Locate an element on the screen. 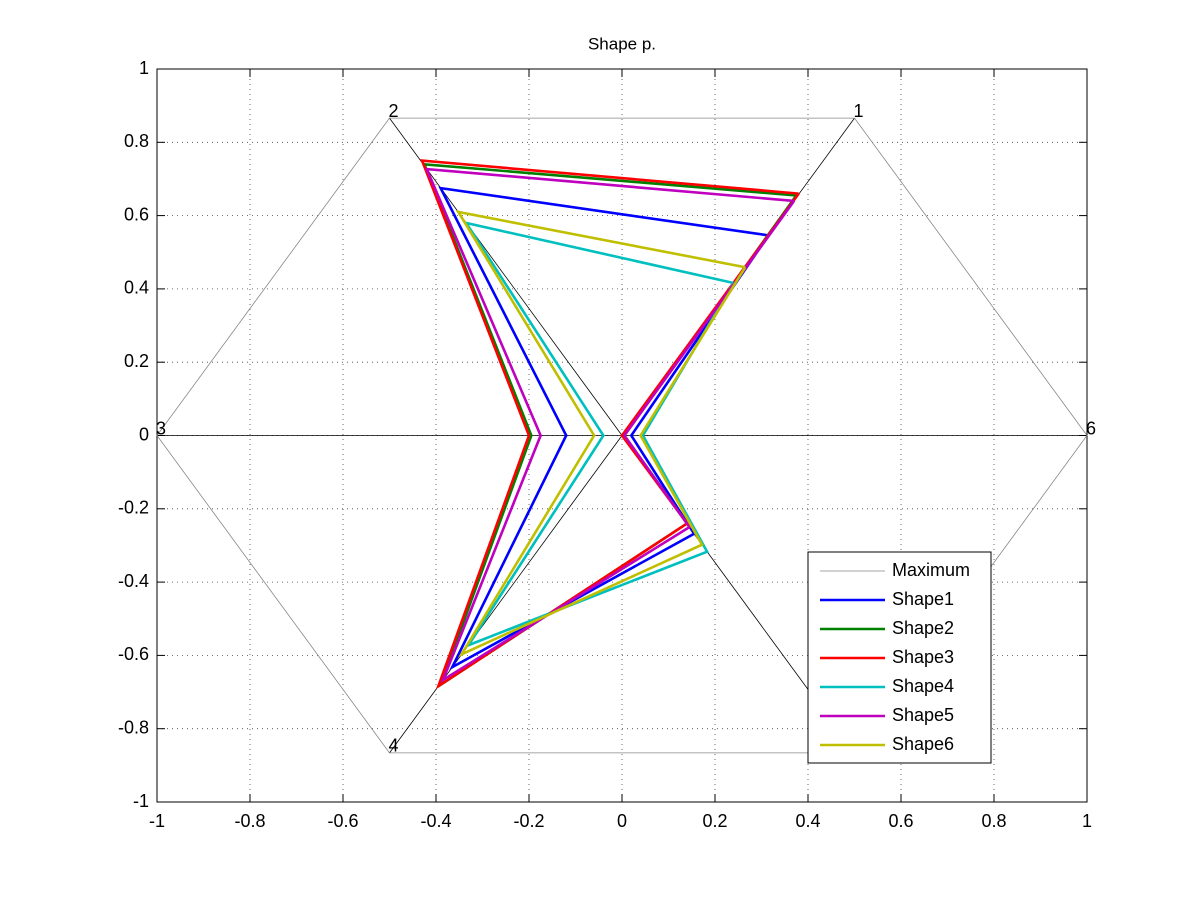 This screenshot has height=901, width=1201. y-tick-label: 0.2 is located at coordinates (136, 361).